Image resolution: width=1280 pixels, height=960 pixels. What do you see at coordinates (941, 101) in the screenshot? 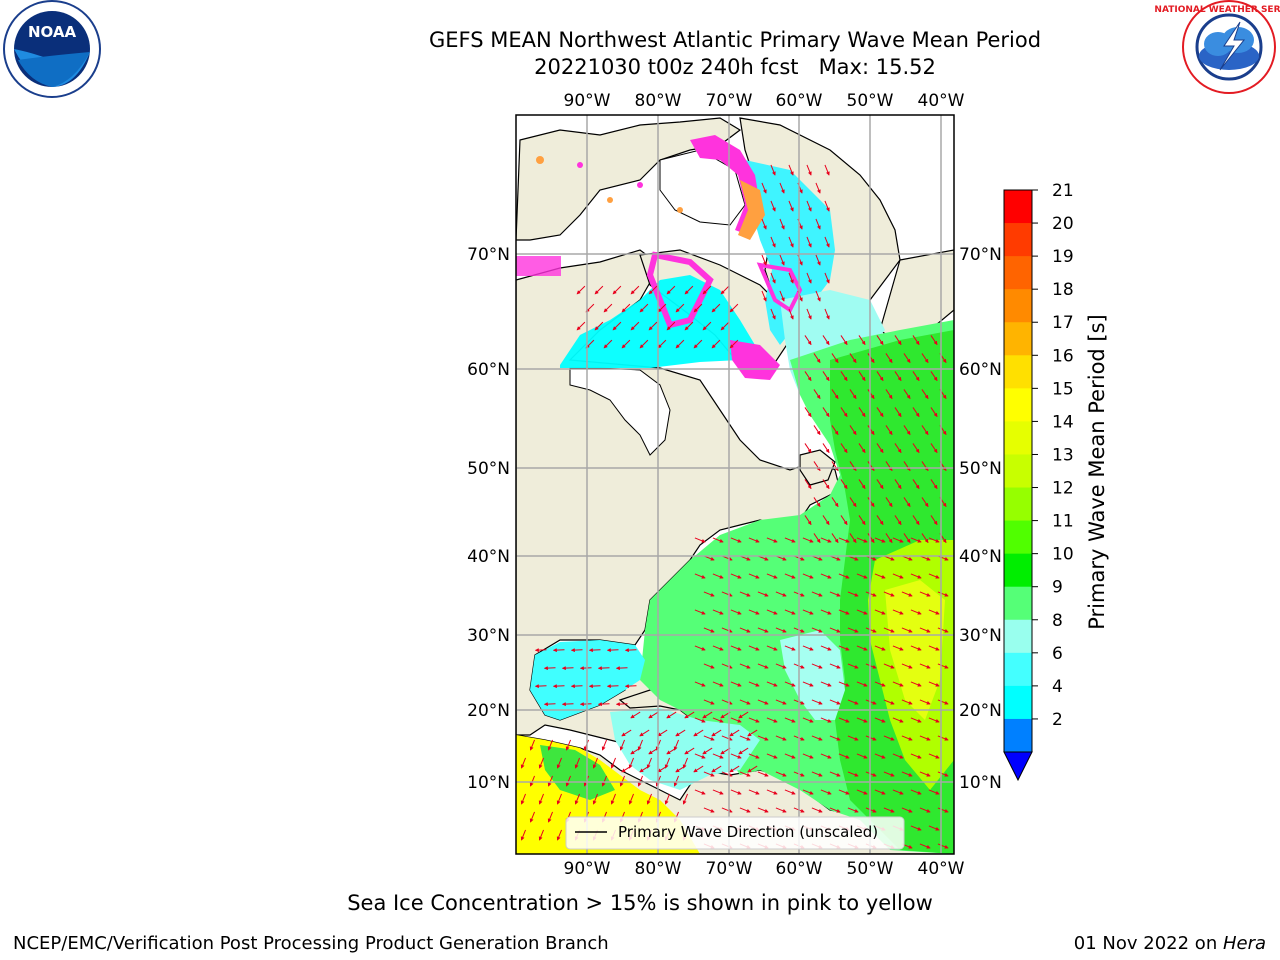
I see `lon-tick-top-5: 40°W` at bounding box center [941, 101].